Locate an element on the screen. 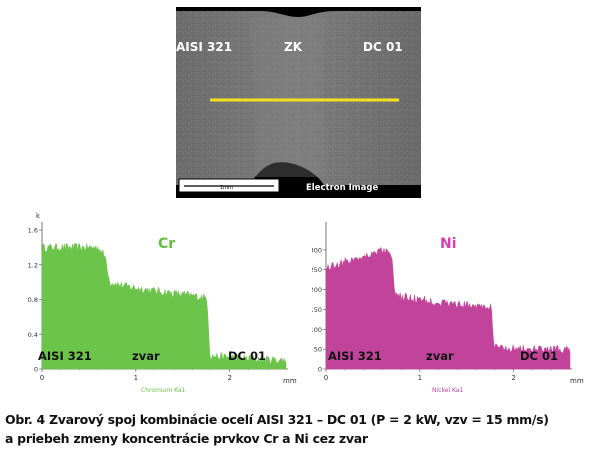 The height and width of the screenshot is (460, 600). nickel-region-aisi321: AISI 321 is located at coordinates (355, 356).